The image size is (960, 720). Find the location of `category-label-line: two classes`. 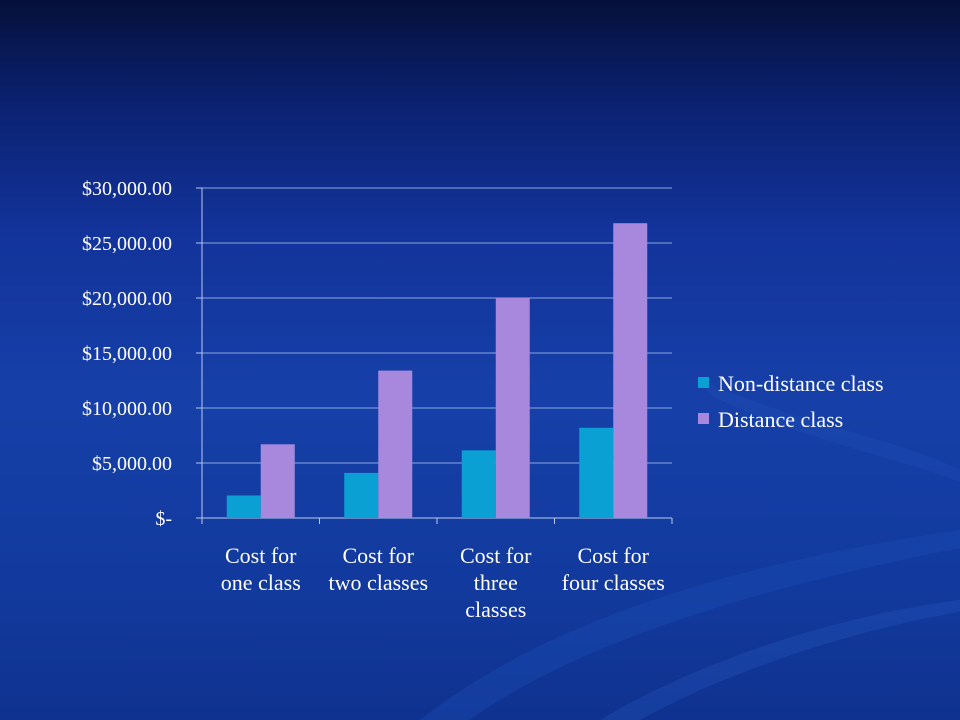

category-label-line: two classes is located at coordinates (378, 582).